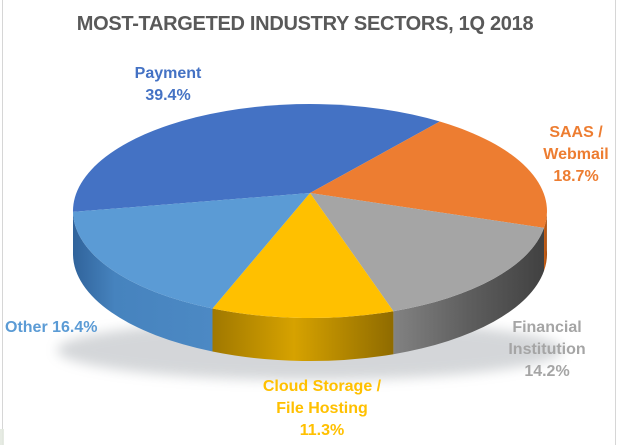 The height and width of the screenshot is (445, 618). Describe the element at coordinates (576, 154) in the screenshot. I see `label-saas-line2: Webmail` at that location.